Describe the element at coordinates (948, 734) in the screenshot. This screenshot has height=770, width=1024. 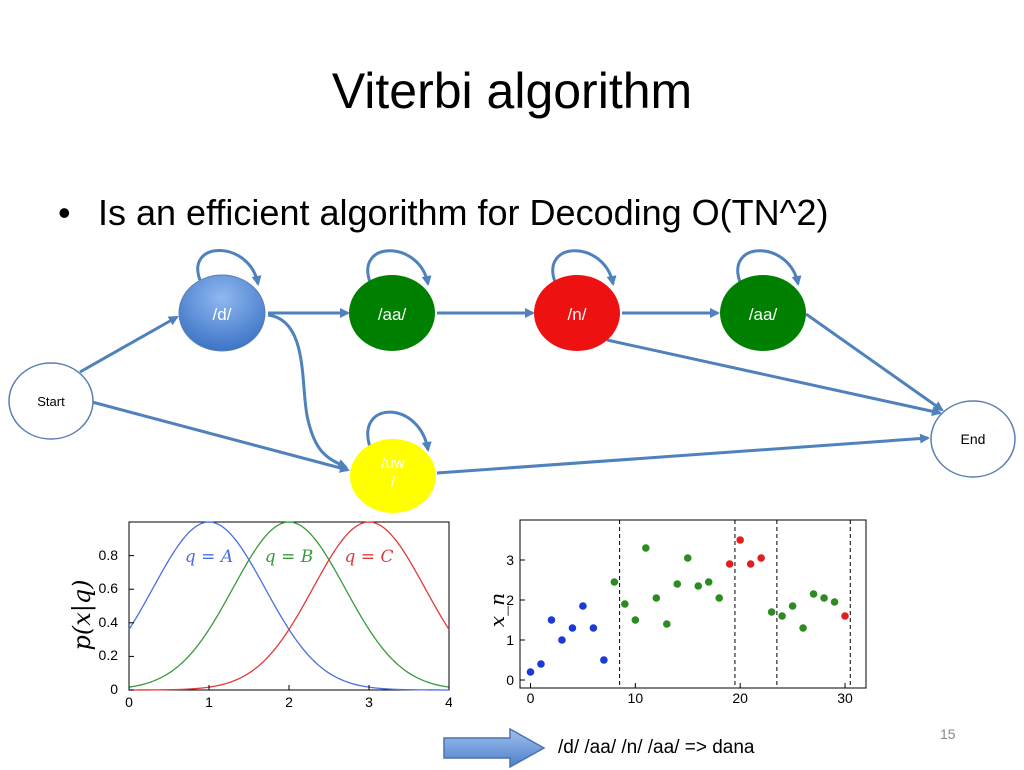
I see `slide-number: 15` at that location.